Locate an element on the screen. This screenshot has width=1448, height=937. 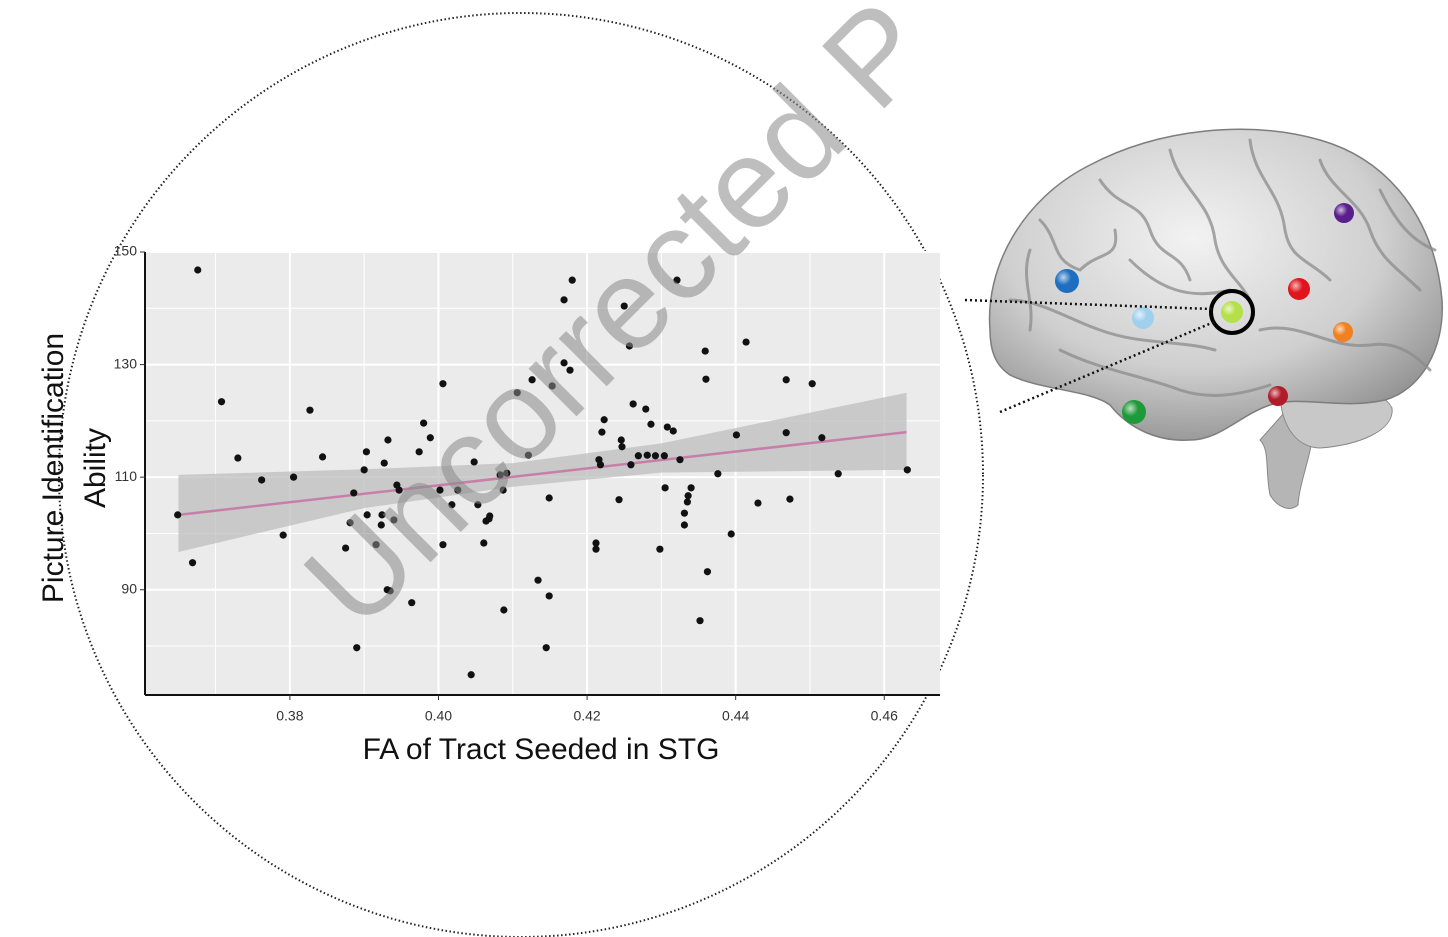
y-tick-label: 130 is located at coordinates (126, 363).